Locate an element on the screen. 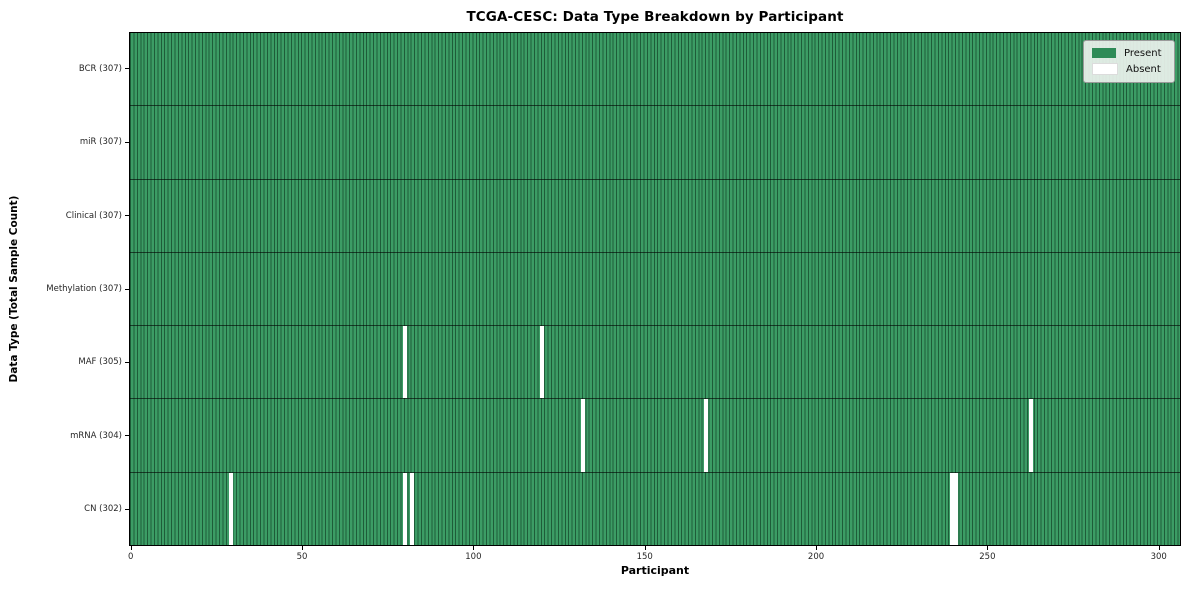 Image resolution: width=1200 pixels, height=600 pixels. x-tick-label: 50 is located at coordinates (302, 557).